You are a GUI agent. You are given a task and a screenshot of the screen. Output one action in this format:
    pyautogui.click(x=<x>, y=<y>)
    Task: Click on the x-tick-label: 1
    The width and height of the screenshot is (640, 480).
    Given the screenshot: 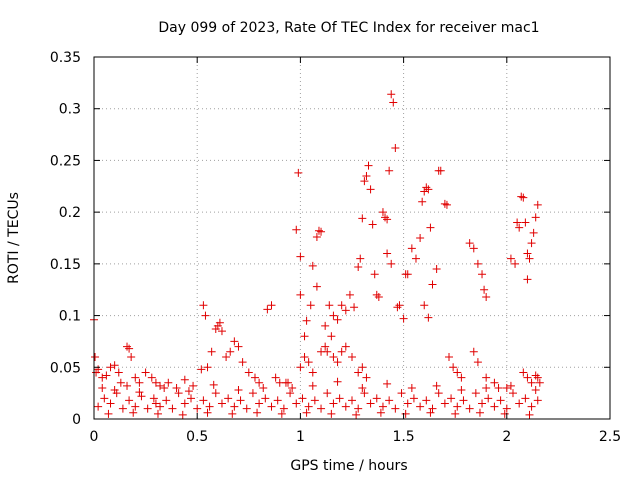 What is the action you would take?
    pyautogui.click(x=300, y=437)
    